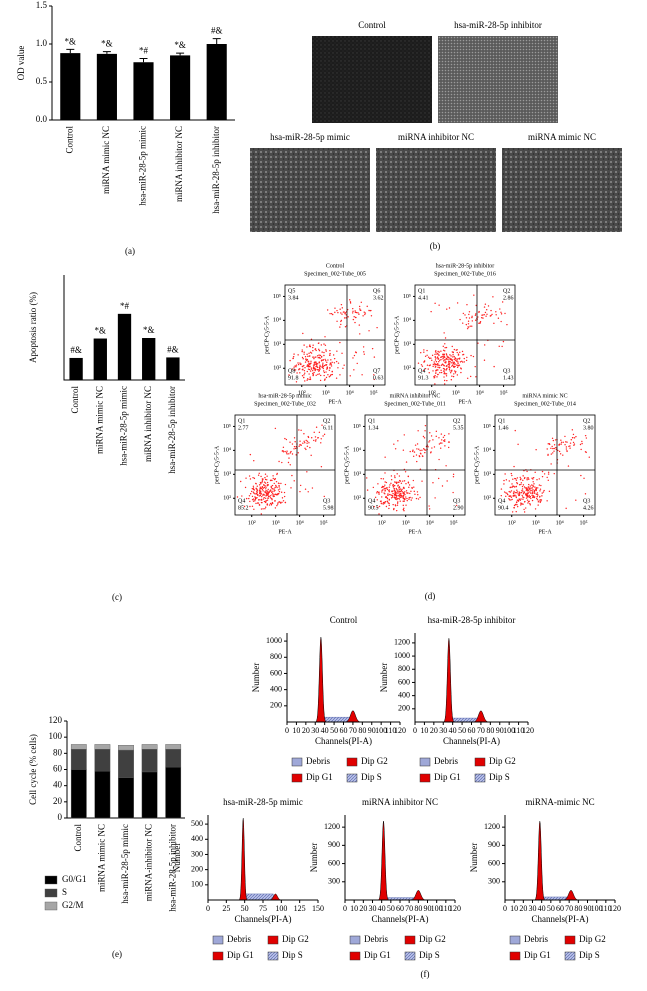 Image resolution: width=647 pixels, height=991 pixels. Describe the element at coordinates (515, 956) in the screenshot. I see `legend-swatch` at that location.